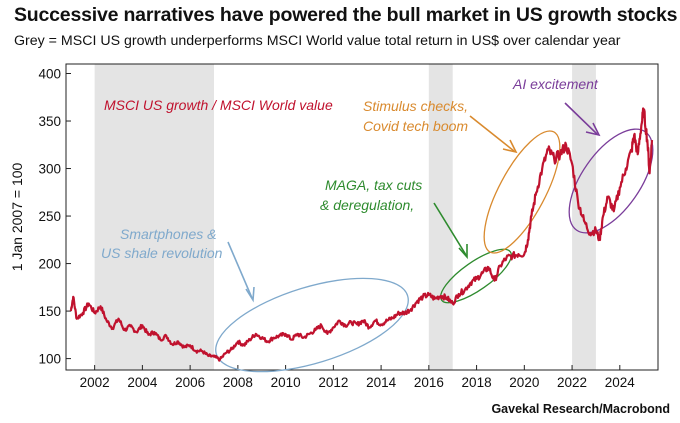 The width and height of the screenshot is (680, 423). What do you see at coordinates (373, 185) in the screenshot?
I see `annotation-maga-line1: MAGA, tax cuts` at bounding box center [373, 185].